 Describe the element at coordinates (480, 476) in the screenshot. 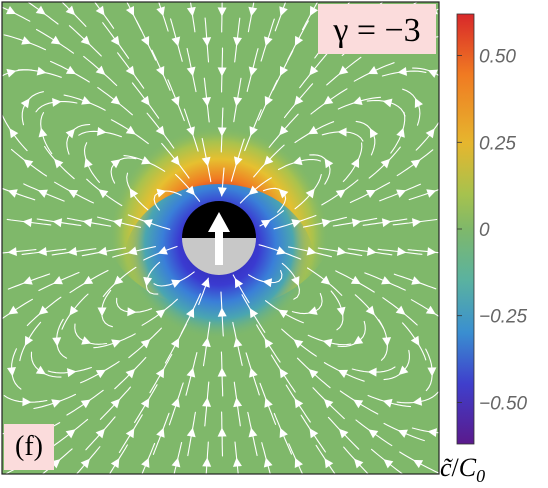

I see `colorbar-label-c0-sub: 0` at that location.